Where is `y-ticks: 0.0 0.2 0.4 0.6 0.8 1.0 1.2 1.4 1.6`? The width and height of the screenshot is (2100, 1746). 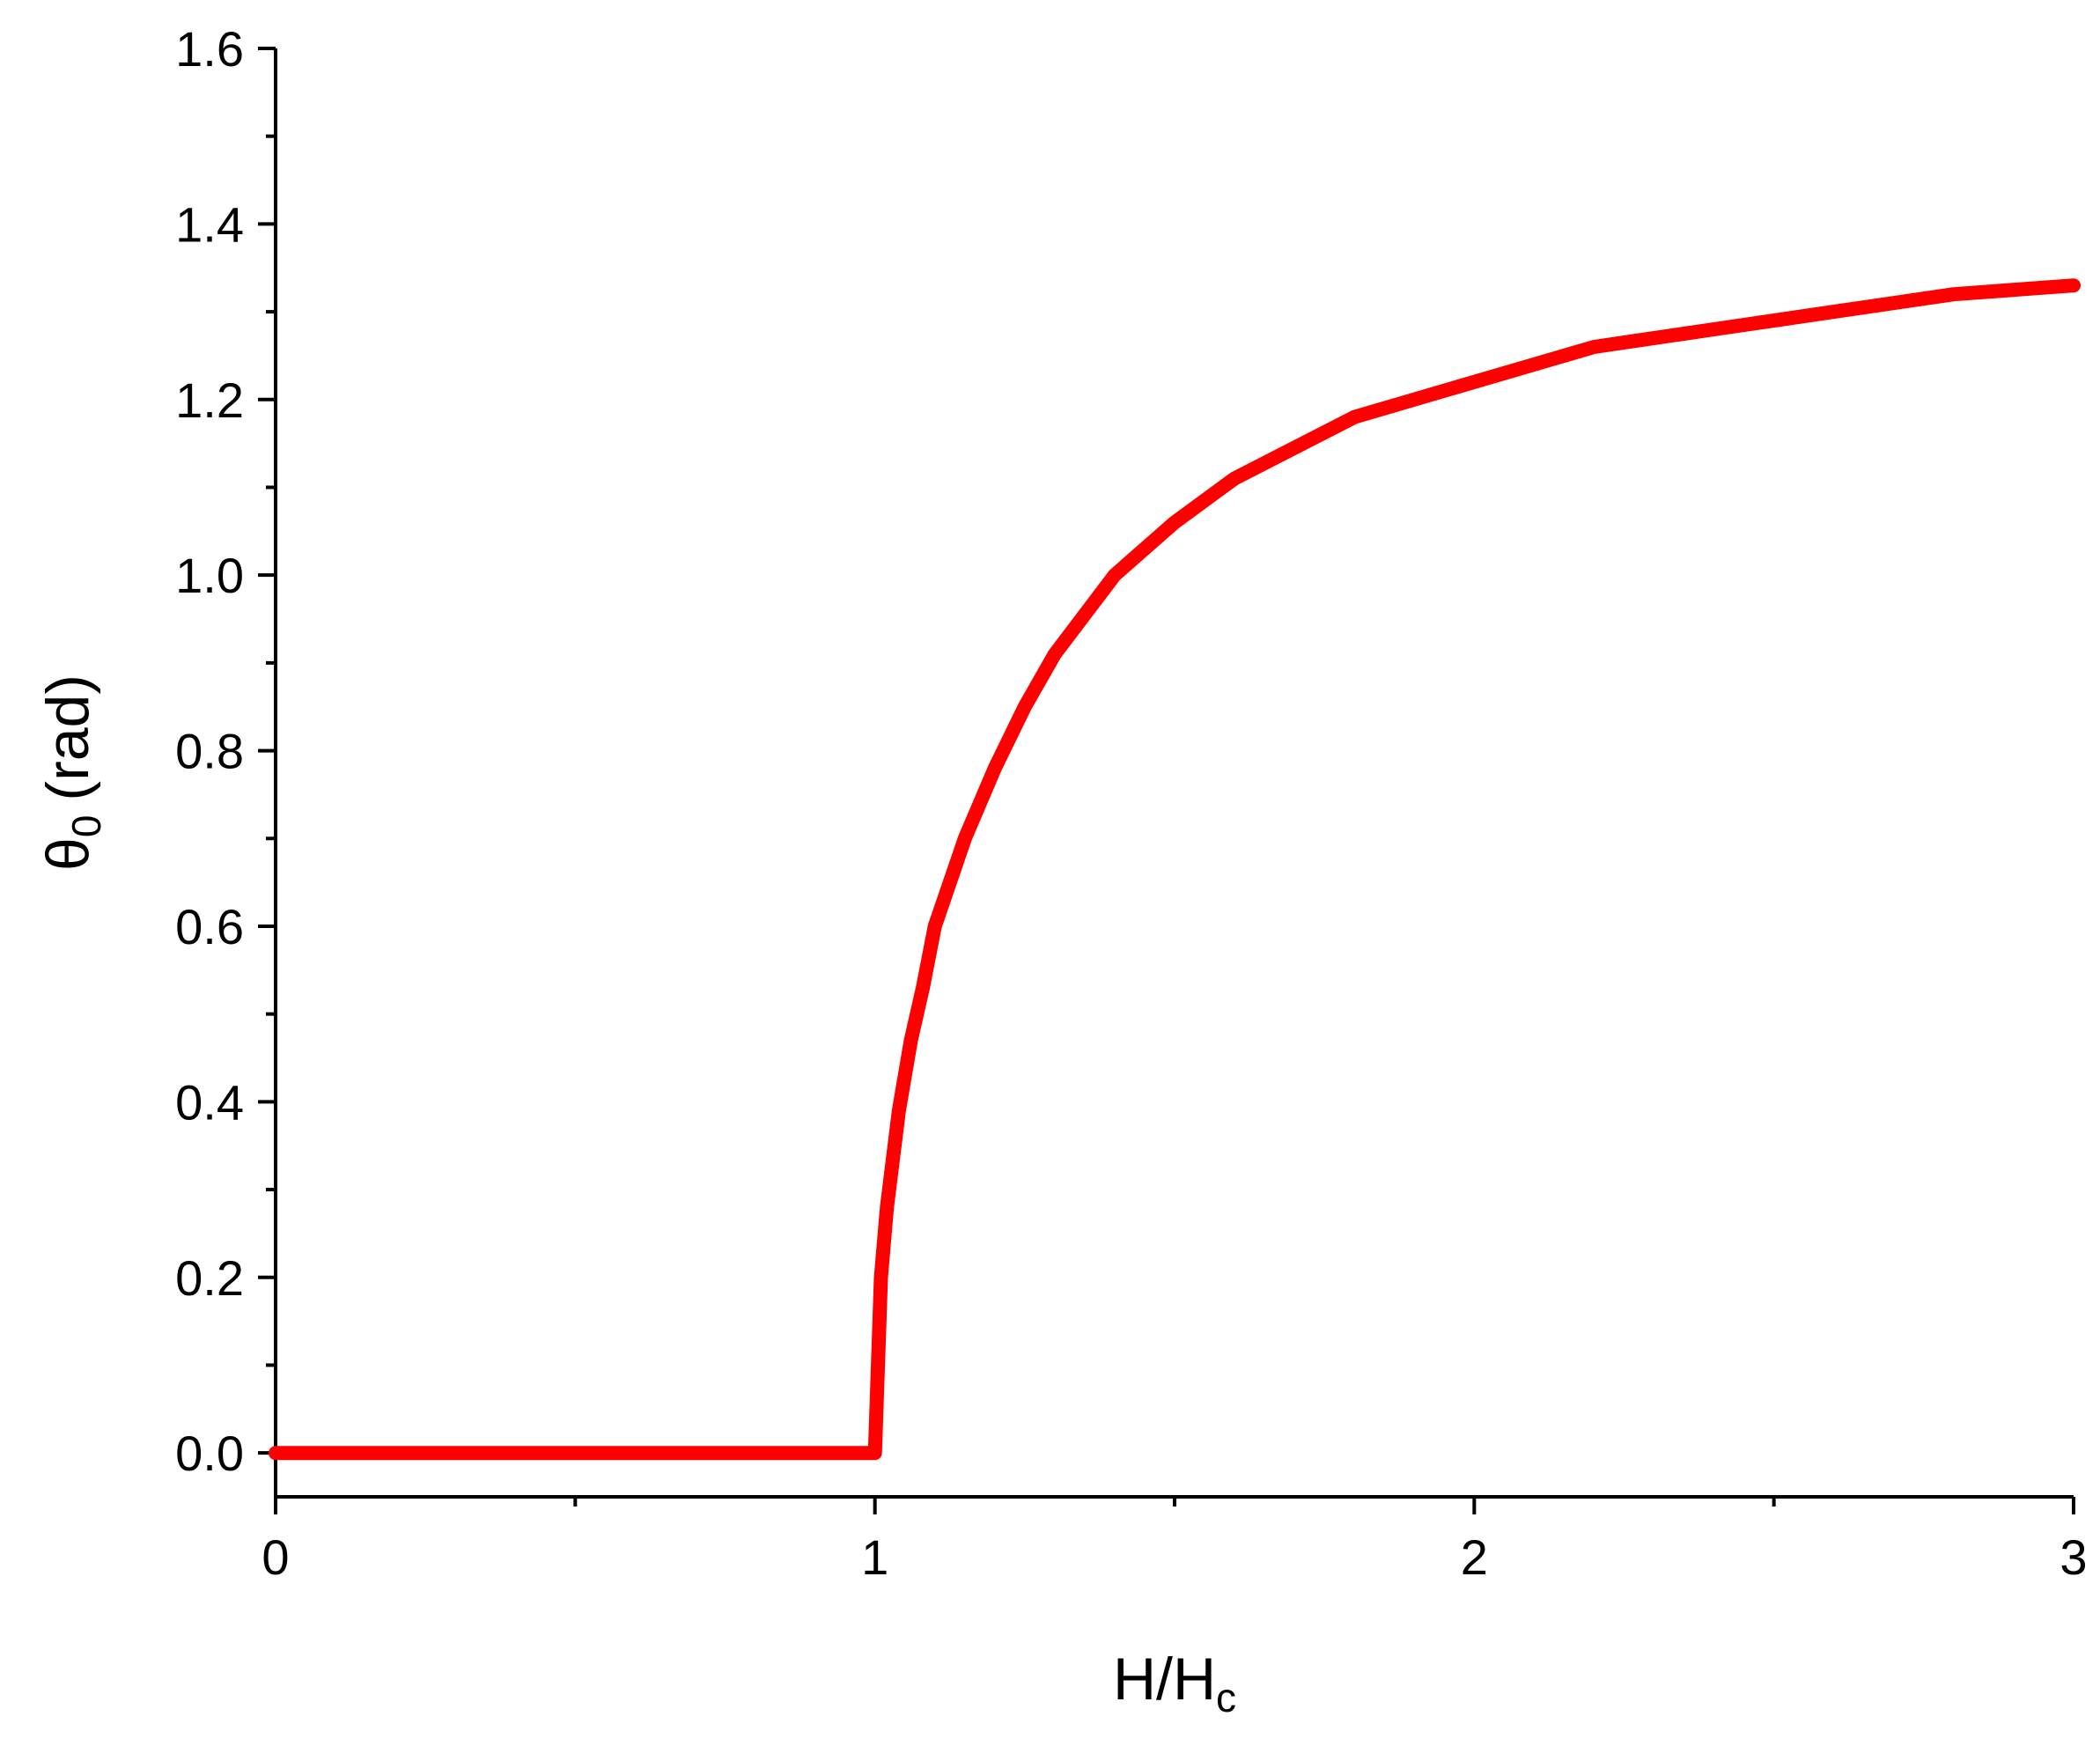 y-ticks: 0.0 0.2 0.4 0.6 0.8 1.0 1.2 1.4 1.6 is located at coordinates (225, 751).